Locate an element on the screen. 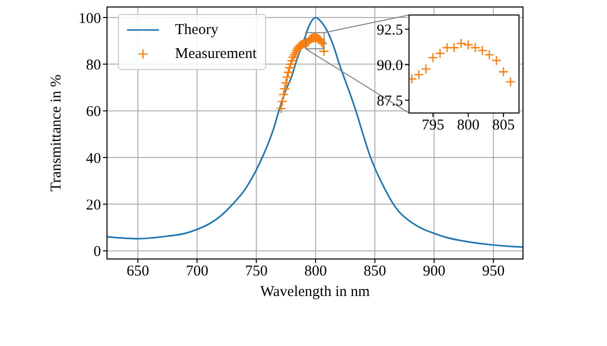 This screenshot has height=346, width=607. x-tick-label: 950 is located at coordinates (493, 272).